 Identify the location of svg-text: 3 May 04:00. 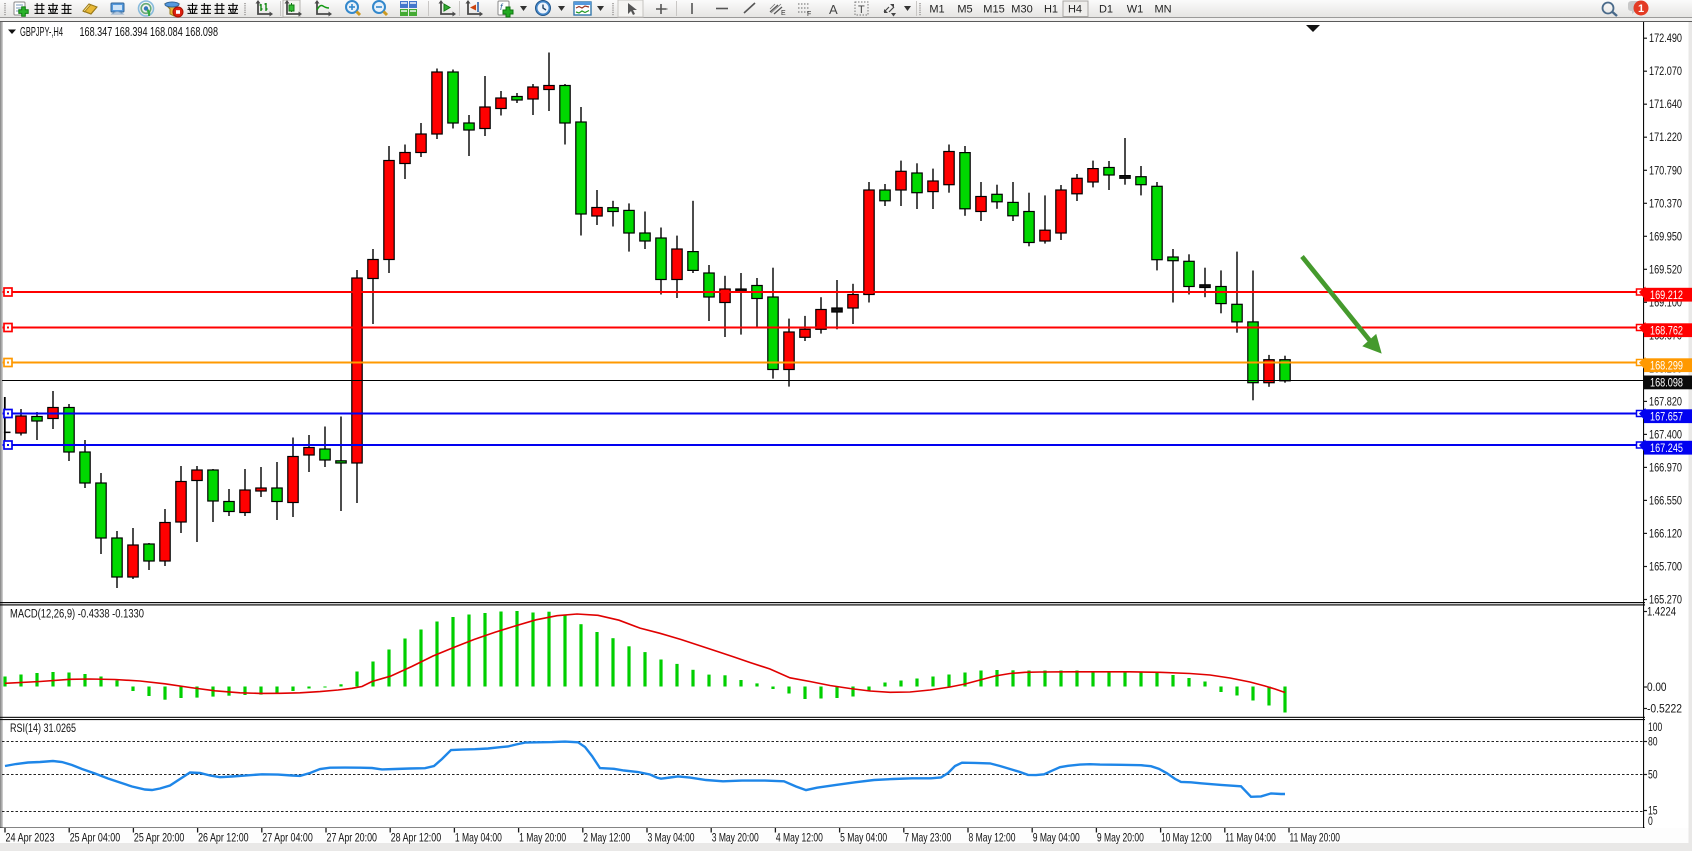
(671, 838).